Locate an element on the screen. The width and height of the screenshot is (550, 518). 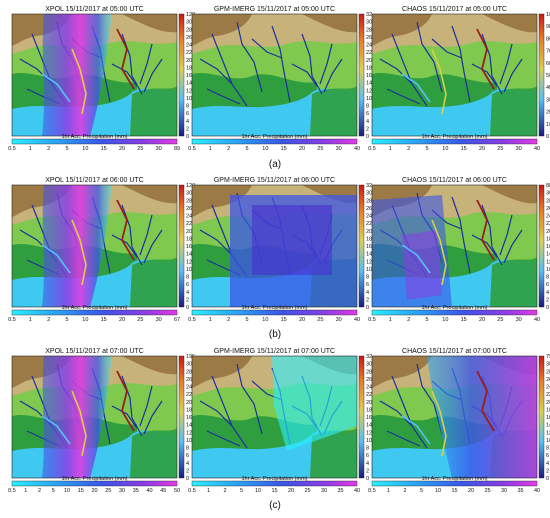
discharge-tick-label: 8 is located at coordinates (367, 449).